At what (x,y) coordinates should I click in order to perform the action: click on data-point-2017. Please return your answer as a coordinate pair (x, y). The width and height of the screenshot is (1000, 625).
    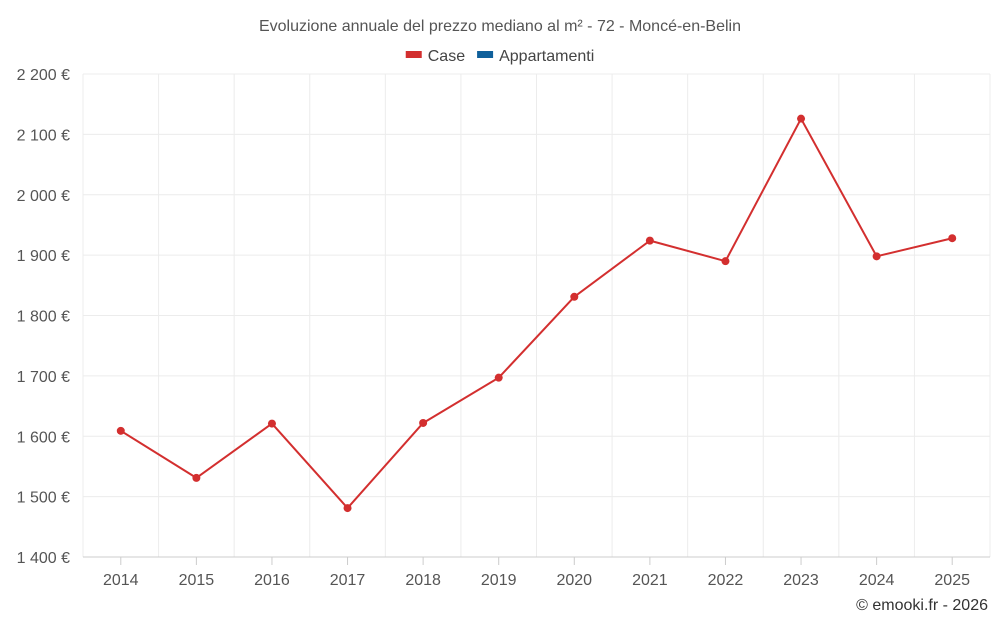
    Looking at the image, I should click on (347, 508).